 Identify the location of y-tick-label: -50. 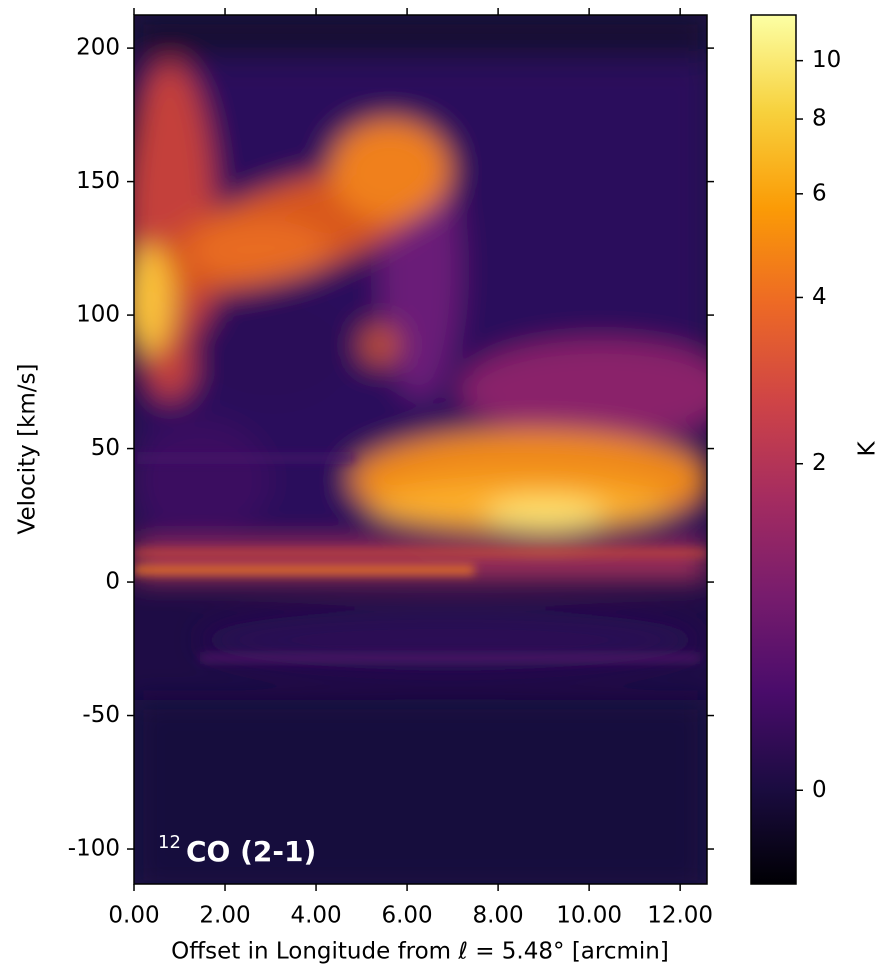
(101, 715).